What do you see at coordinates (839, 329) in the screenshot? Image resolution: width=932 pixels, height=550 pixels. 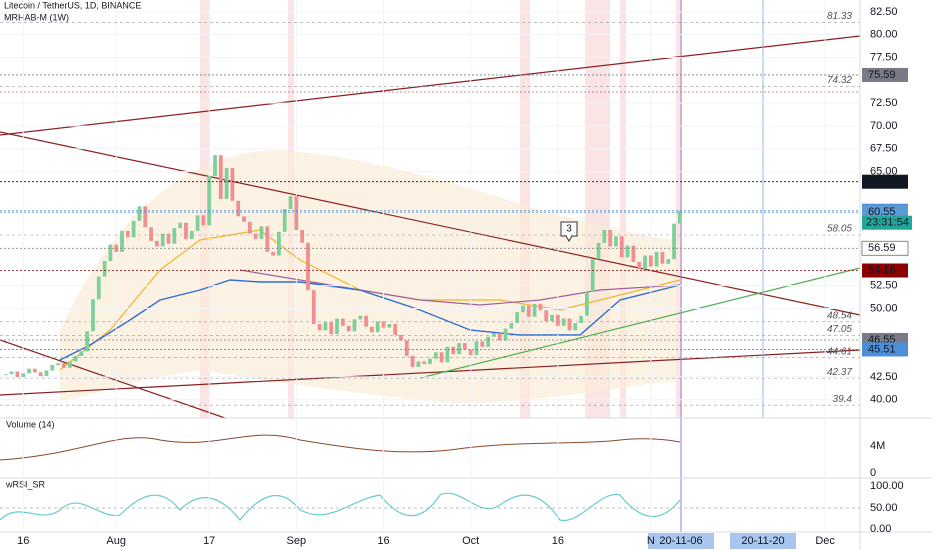 I see `level-label: 47.05` at bounding box center [839, 329].